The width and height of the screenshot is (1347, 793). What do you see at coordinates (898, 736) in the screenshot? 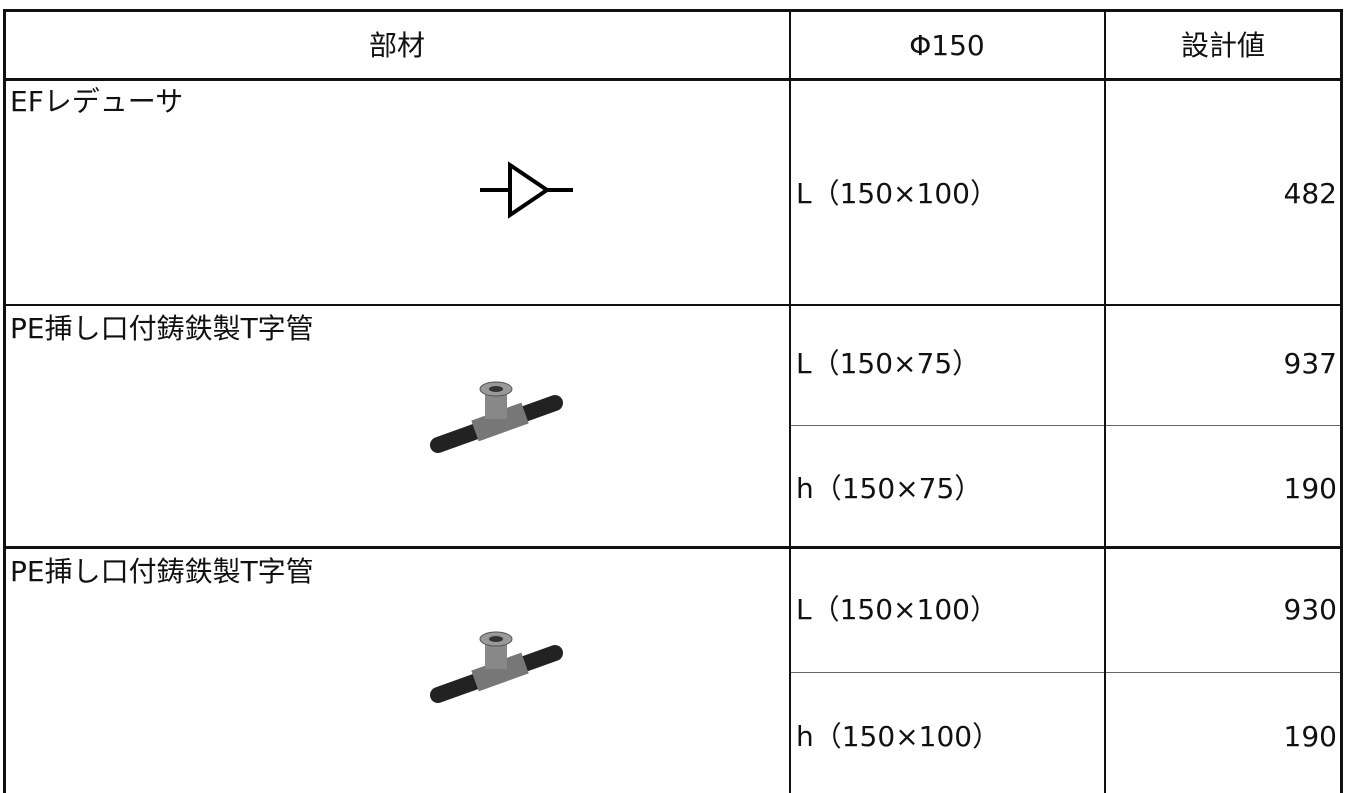
I see `dimension: h（150×100）` at bounding box center [898, 736].